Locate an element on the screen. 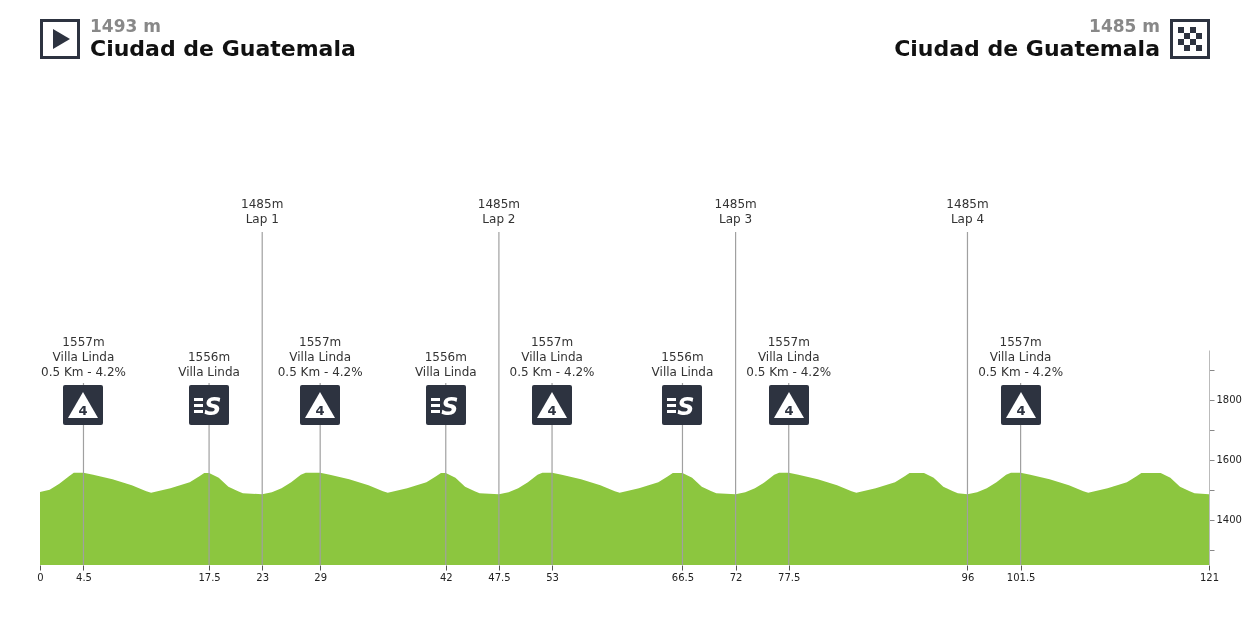 The width and height of the screenshot is (1250, 625). x-tick-label: 4.5 is located at coordinates (84, 577).